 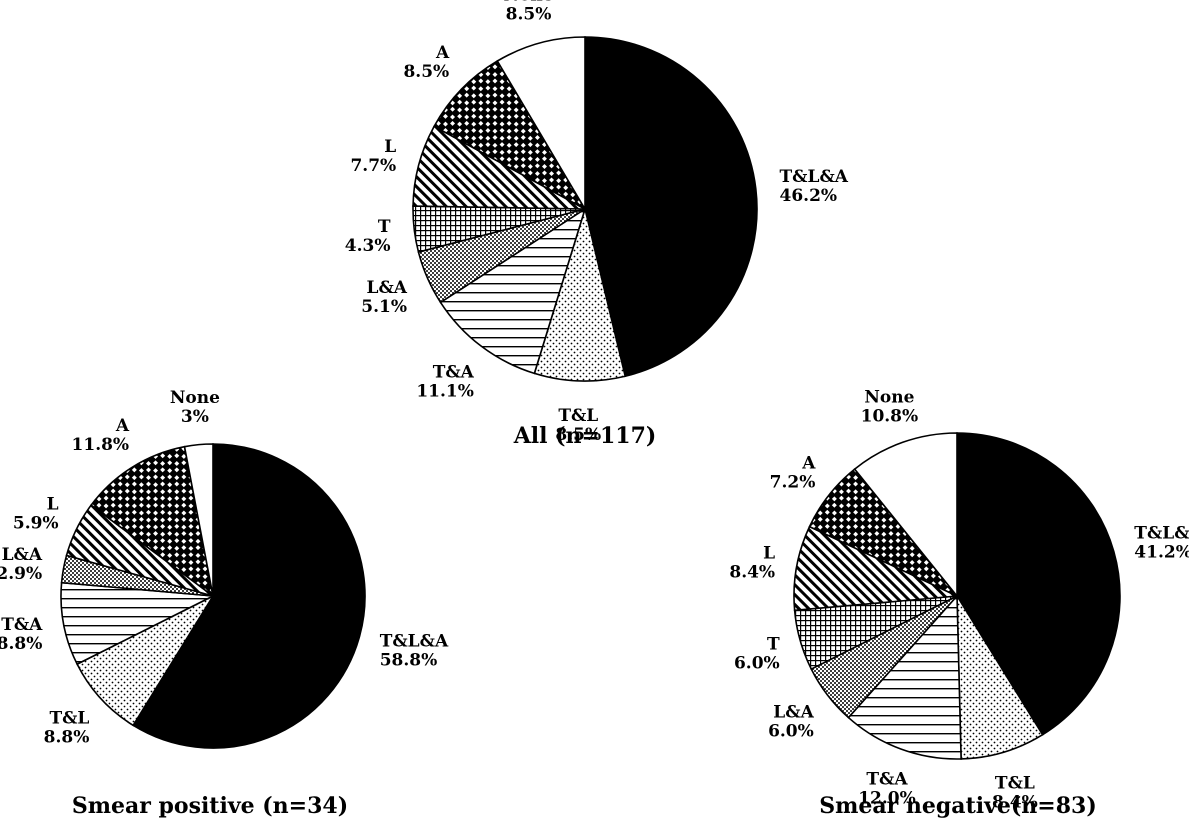 I want to click on chart-title-smear-negative: Smear negative(n=83), so click(x=957, y=806).